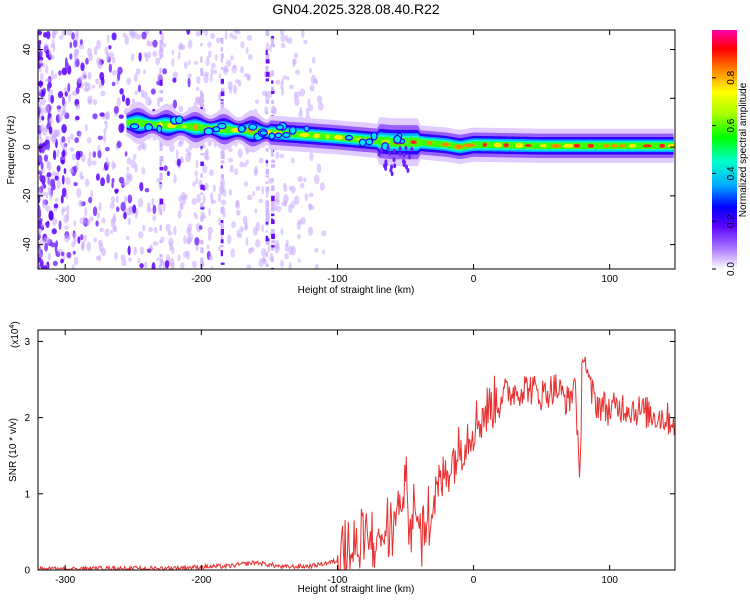 The height and width of the screenshot is (600, 750). I want to click on figure-title: GN04.2025.328.08.40.R22, so click(356, 9).